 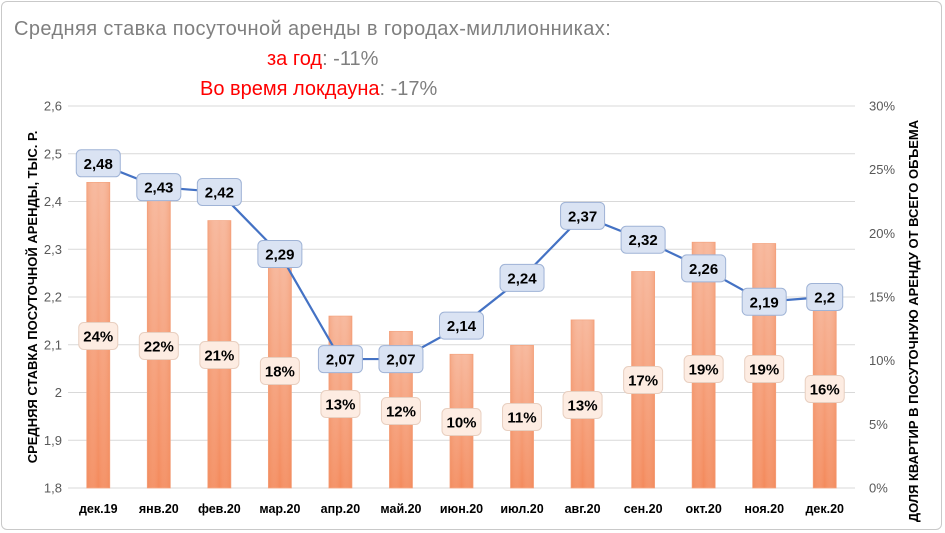 I want to click on x-tick-label: окт.20, so click(x=704, y=509).